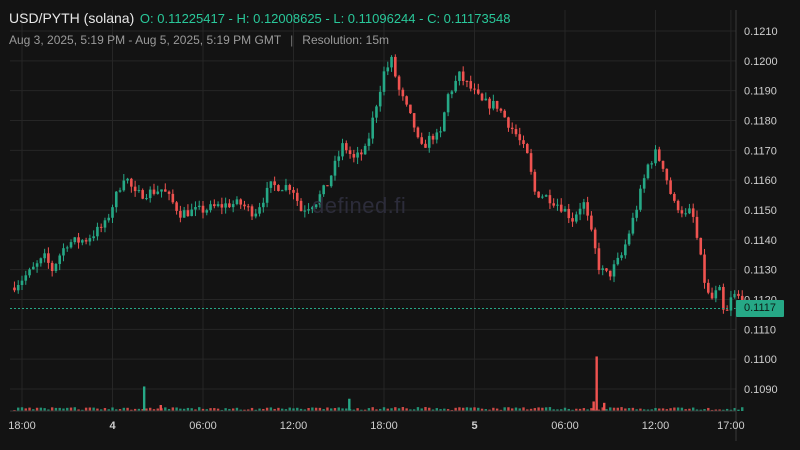 The image size is (800, 450). Describe the element at coordinates (760, 151) in the screenshot. I see `y-tick-label: 0.1170` at that location.